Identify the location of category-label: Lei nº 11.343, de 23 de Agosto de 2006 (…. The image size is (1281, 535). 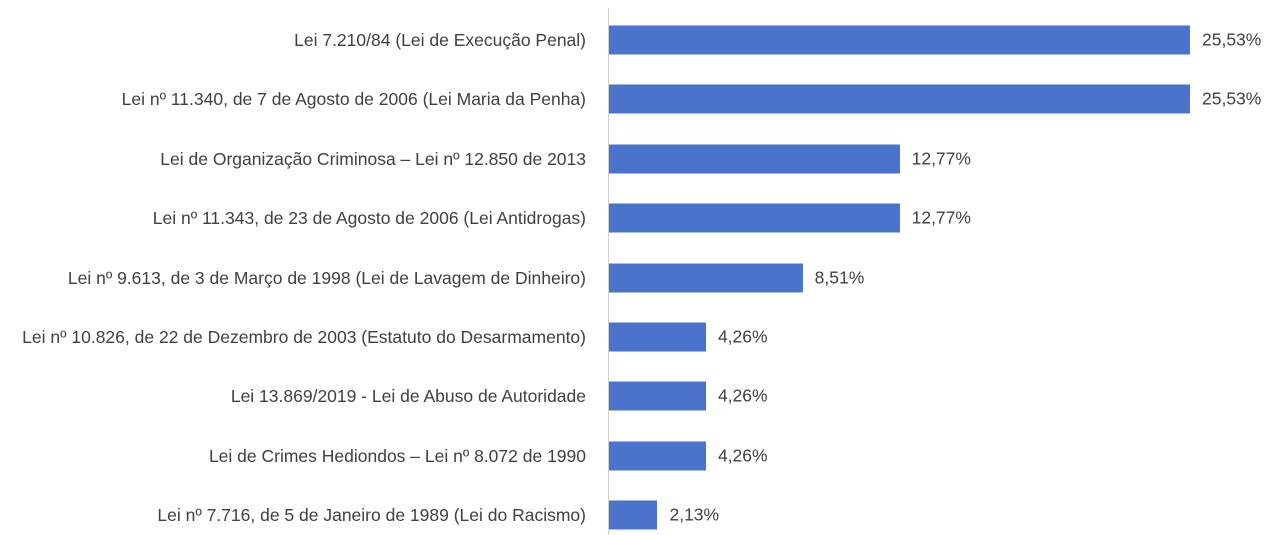
(369, 218).